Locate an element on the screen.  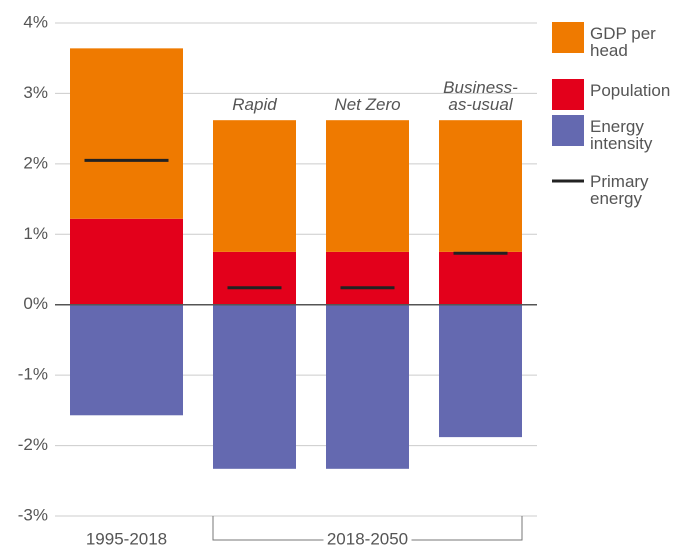
legend-label: Population is located at coordinates (630, 90).